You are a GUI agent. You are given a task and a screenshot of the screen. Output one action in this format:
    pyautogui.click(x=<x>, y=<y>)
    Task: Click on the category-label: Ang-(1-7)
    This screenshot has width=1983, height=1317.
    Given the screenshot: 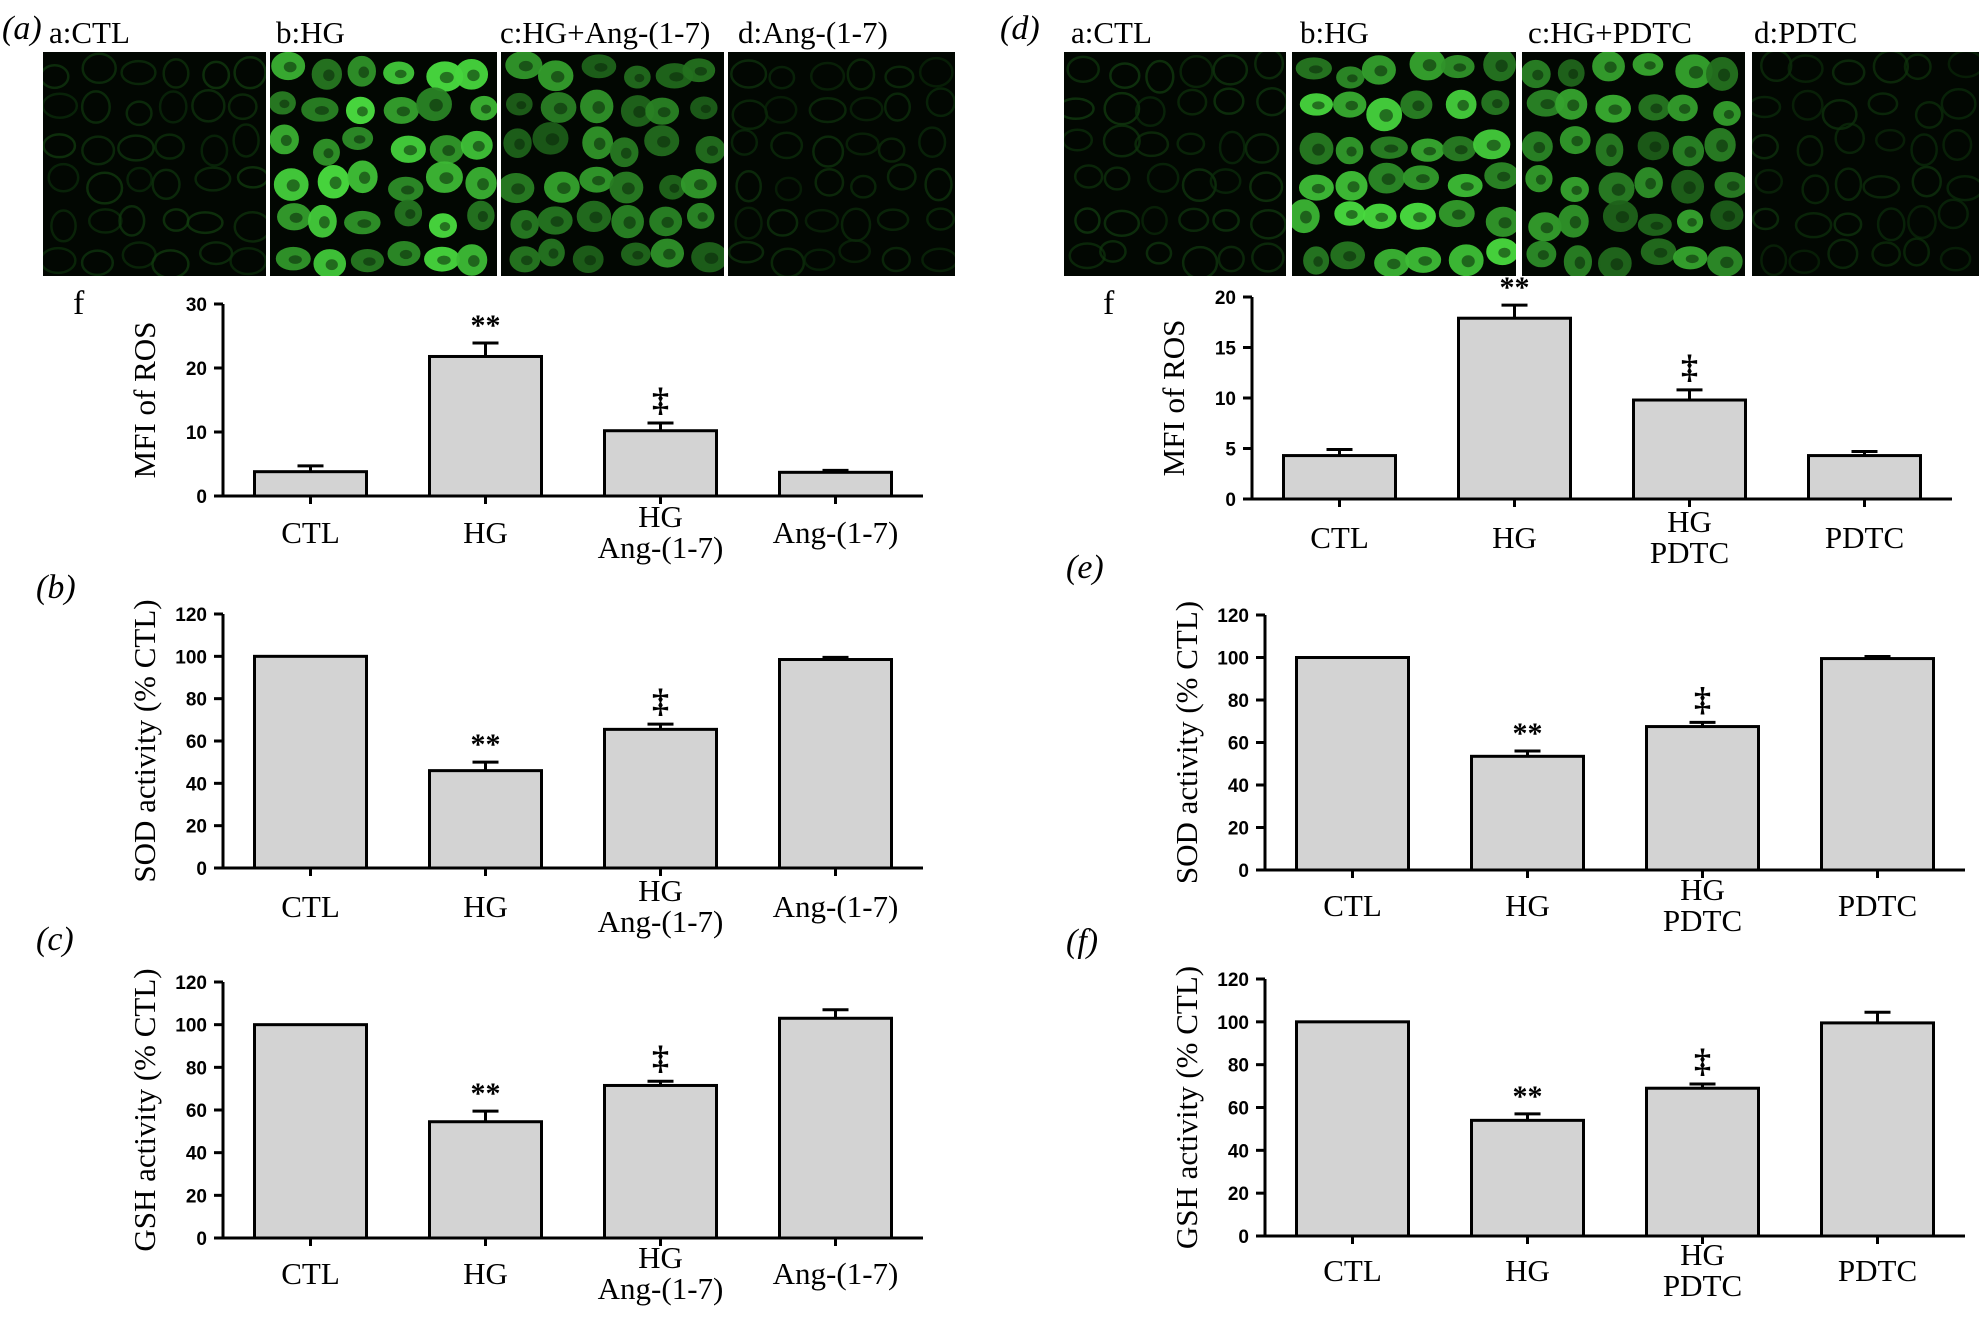 What is the action you would take?
    pyautogui.click(x=836, y=532)
    